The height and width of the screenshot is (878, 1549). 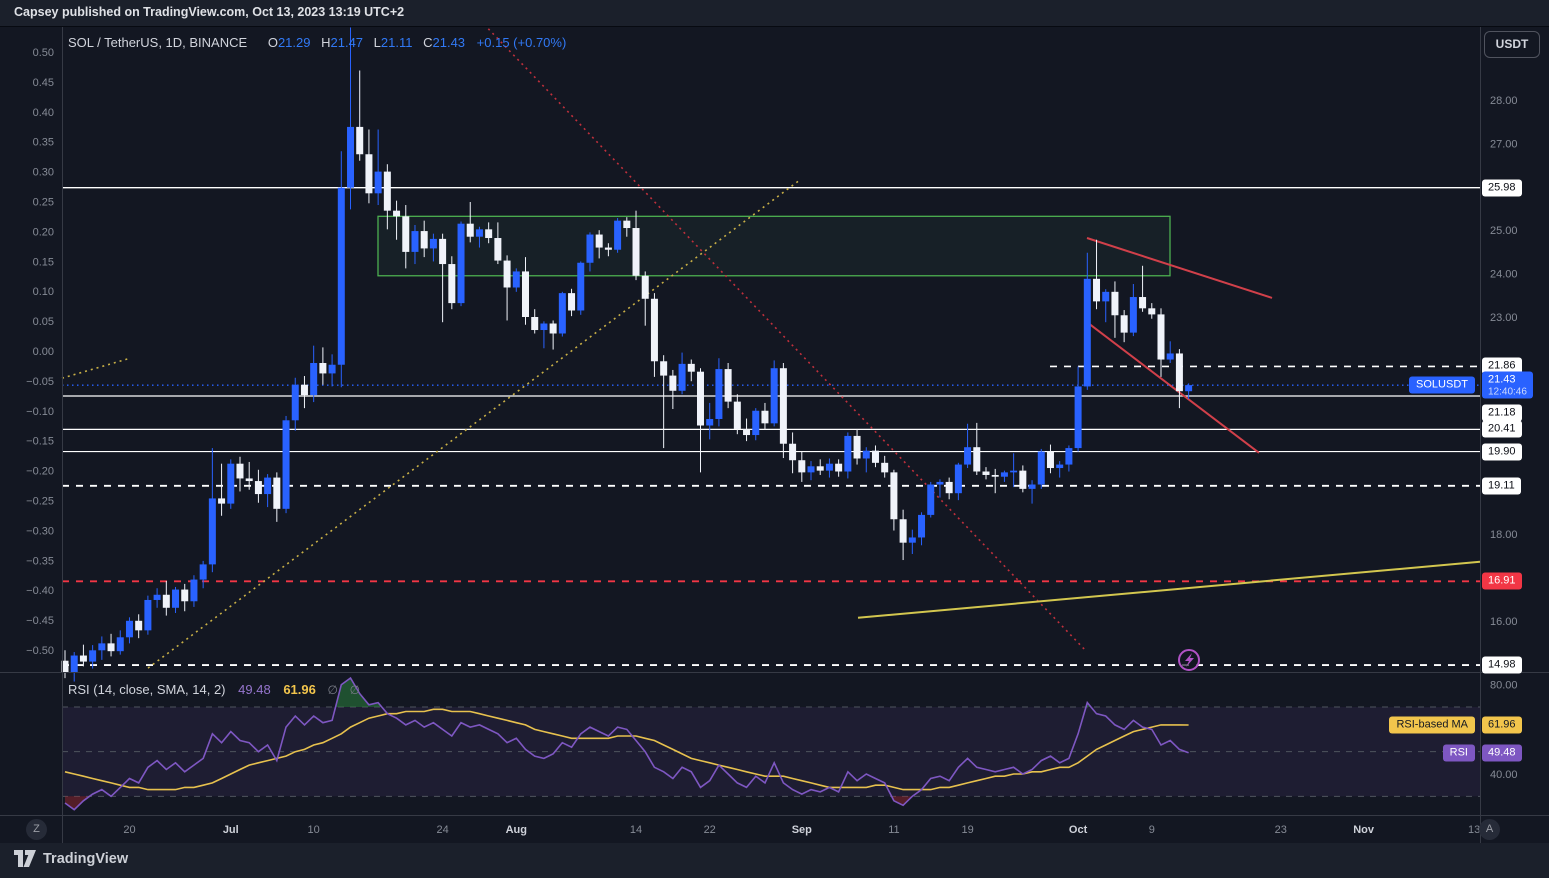 I want to click on open-value: 21.29, so click(x=294, y=42).